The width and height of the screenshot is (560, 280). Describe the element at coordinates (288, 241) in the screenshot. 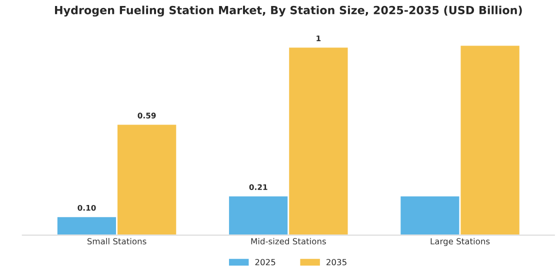

I see `x-tick-label: Mid-sized Stations` at that location.